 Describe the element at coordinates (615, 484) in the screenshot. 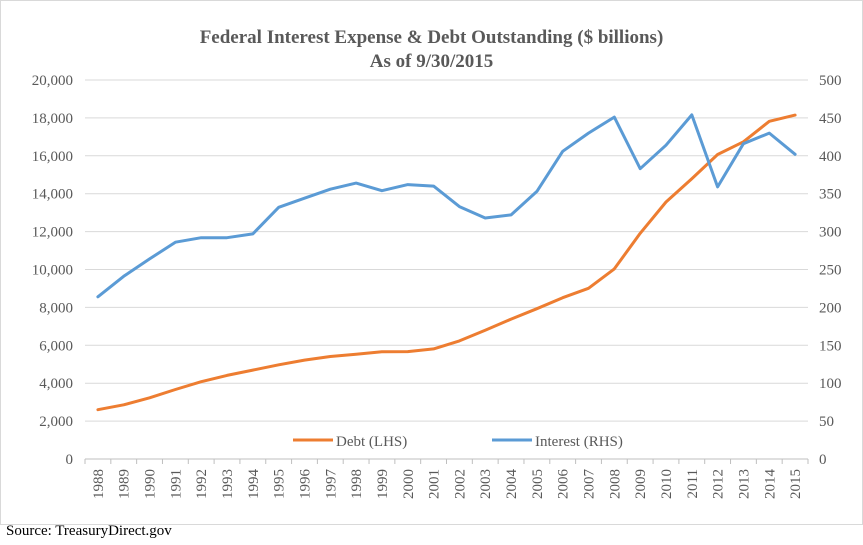

I see `x-tick-label: 2008` at that location.